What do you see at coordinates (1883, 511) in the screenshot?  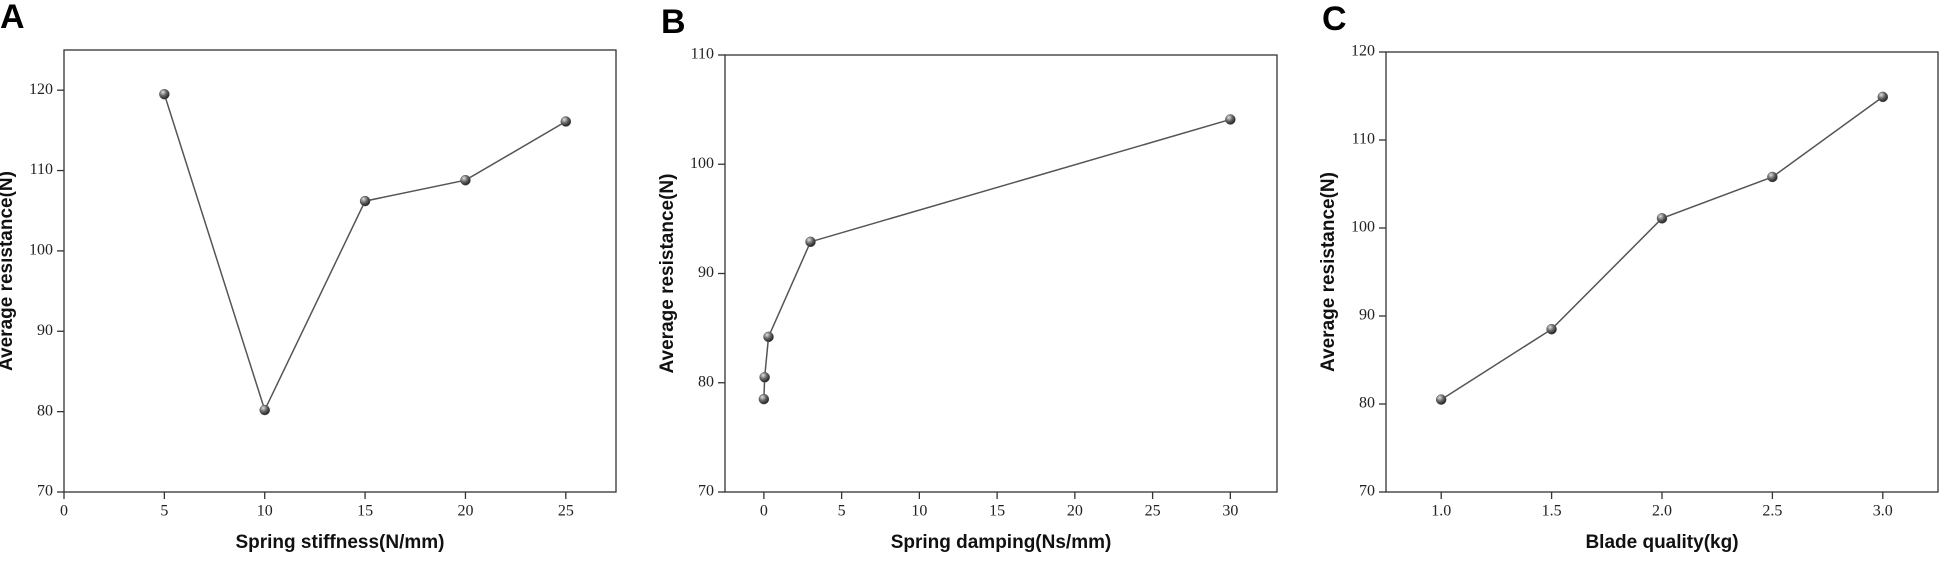 I see `x-tick-label: 3.0` at bounding box center [1883, 511].